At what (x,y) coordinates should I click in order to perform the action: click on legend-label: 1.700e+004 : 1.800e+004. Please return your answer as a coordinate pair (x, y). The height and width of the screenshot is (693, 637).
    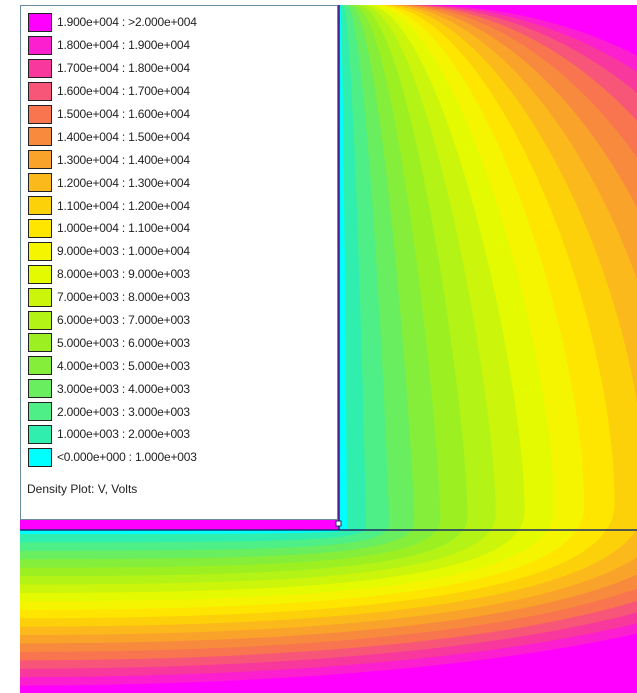
    Looking at the image, I should click on (123, 68).